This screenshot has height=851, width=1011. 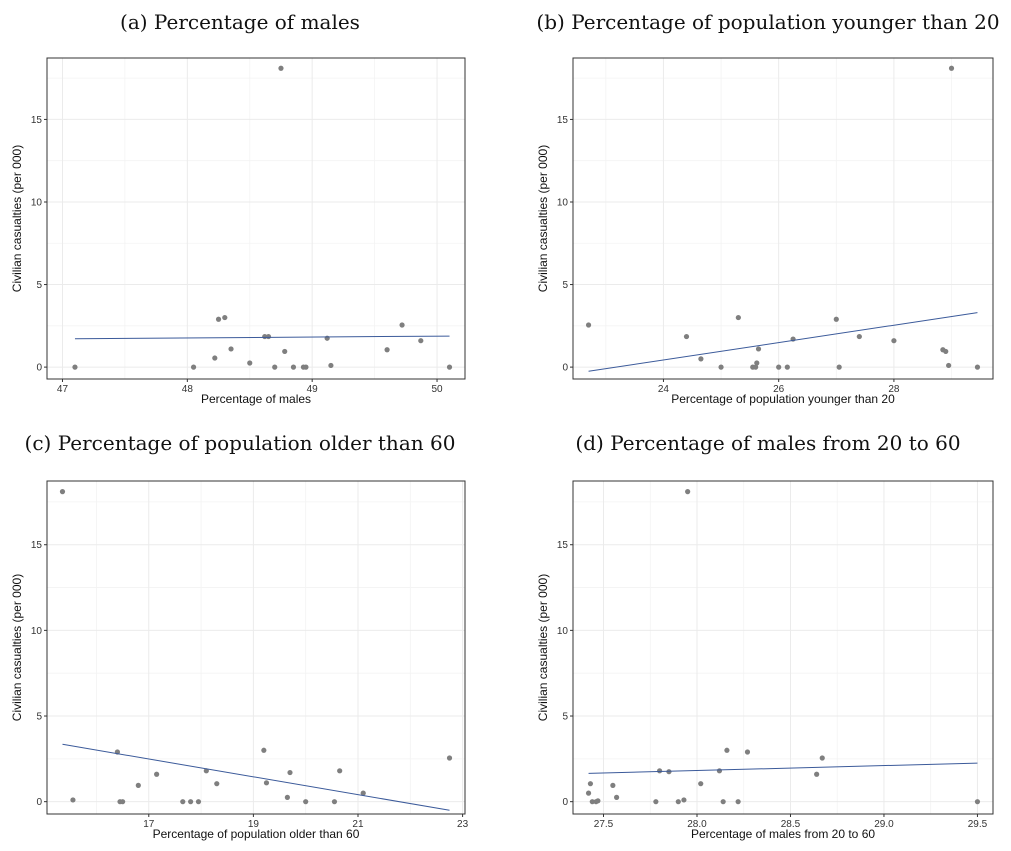 What do you see at coordinates (149, 824) in the screenshot?
I see `x-tick-label: 17` at bounding box center [149, 824].